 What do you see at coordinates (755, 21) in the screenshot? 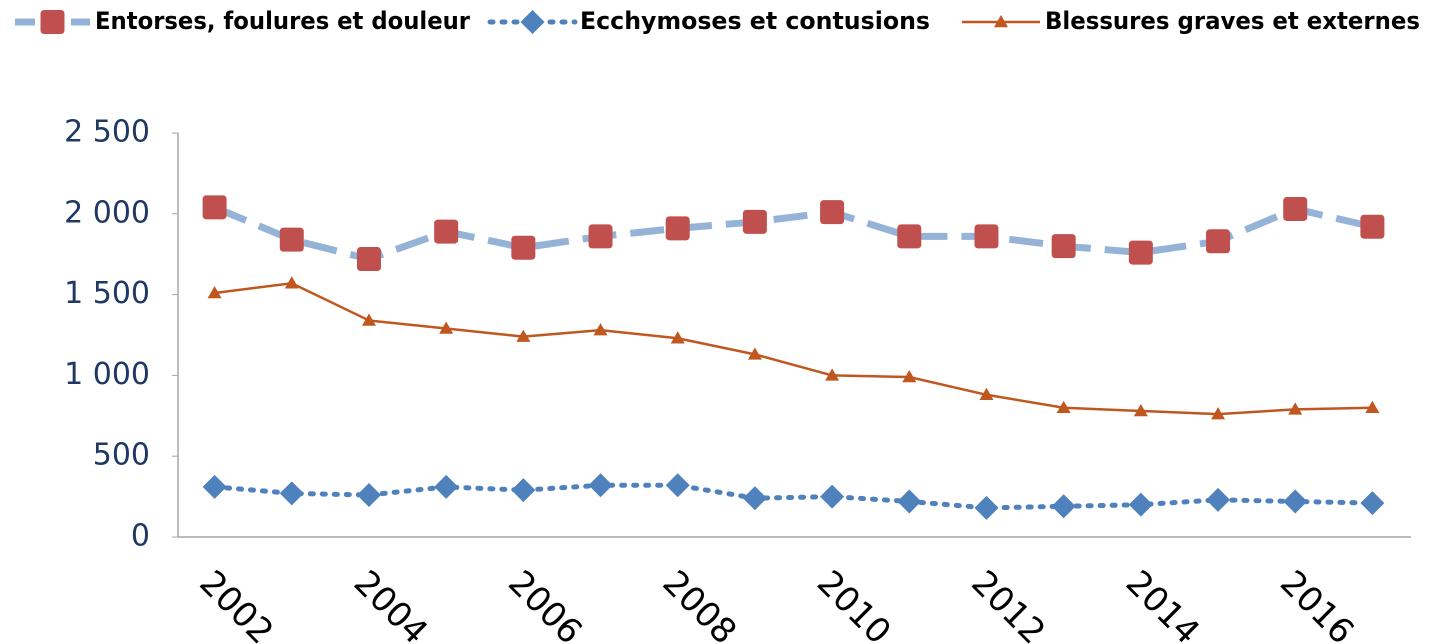
I see `legend-label: Ecchymoses et contusions` at bounding box center [755, 21].